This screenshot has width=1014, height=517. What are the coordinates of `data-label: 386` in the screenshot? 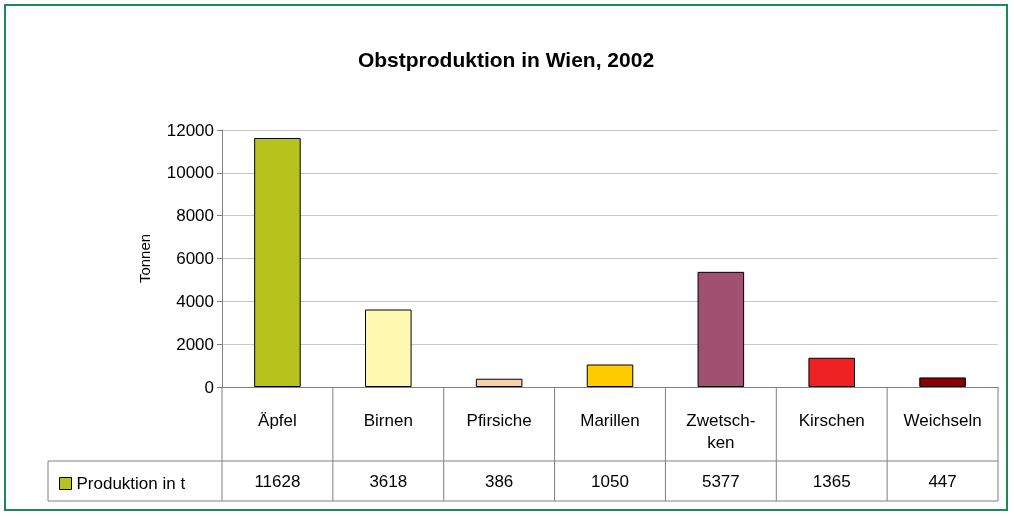 It's located at (499, 481).